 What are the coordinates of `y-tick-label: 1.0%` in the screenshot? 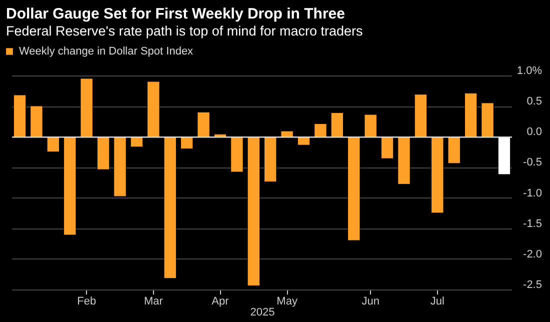 It's located at (529, 71).